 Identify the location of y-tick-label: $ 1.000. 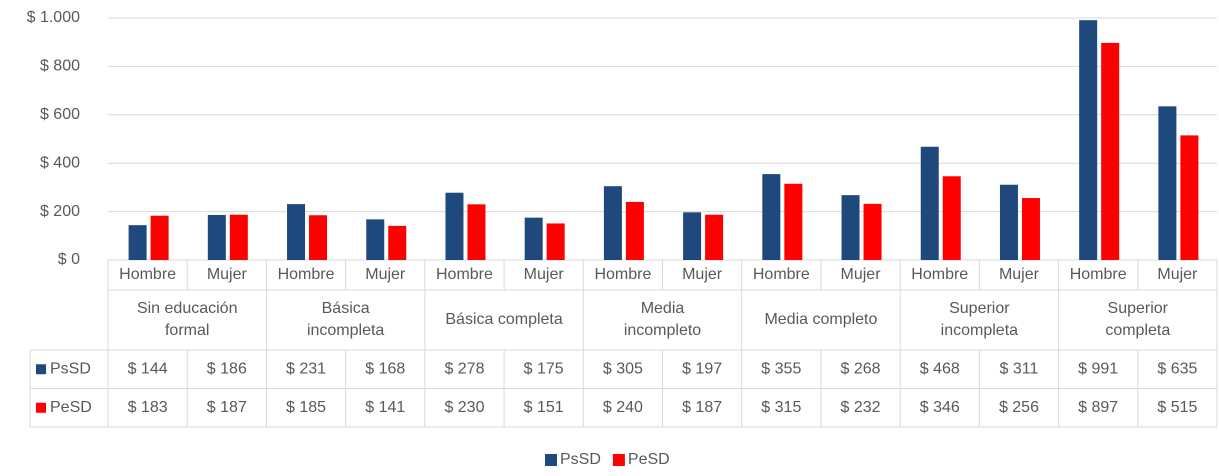
(53, 17).